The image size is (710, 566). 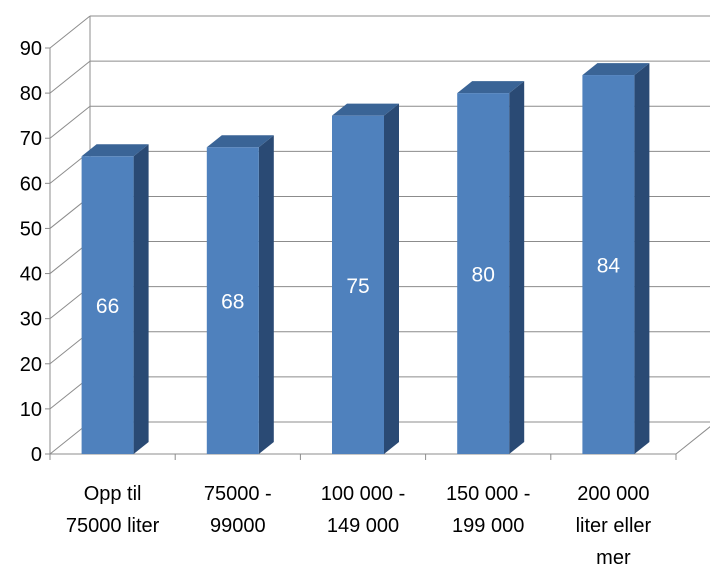 What do you see at coordinates (31, 320) in the screenshot?
I see `y-tick-label: 30` at bounding box center [31, 320].